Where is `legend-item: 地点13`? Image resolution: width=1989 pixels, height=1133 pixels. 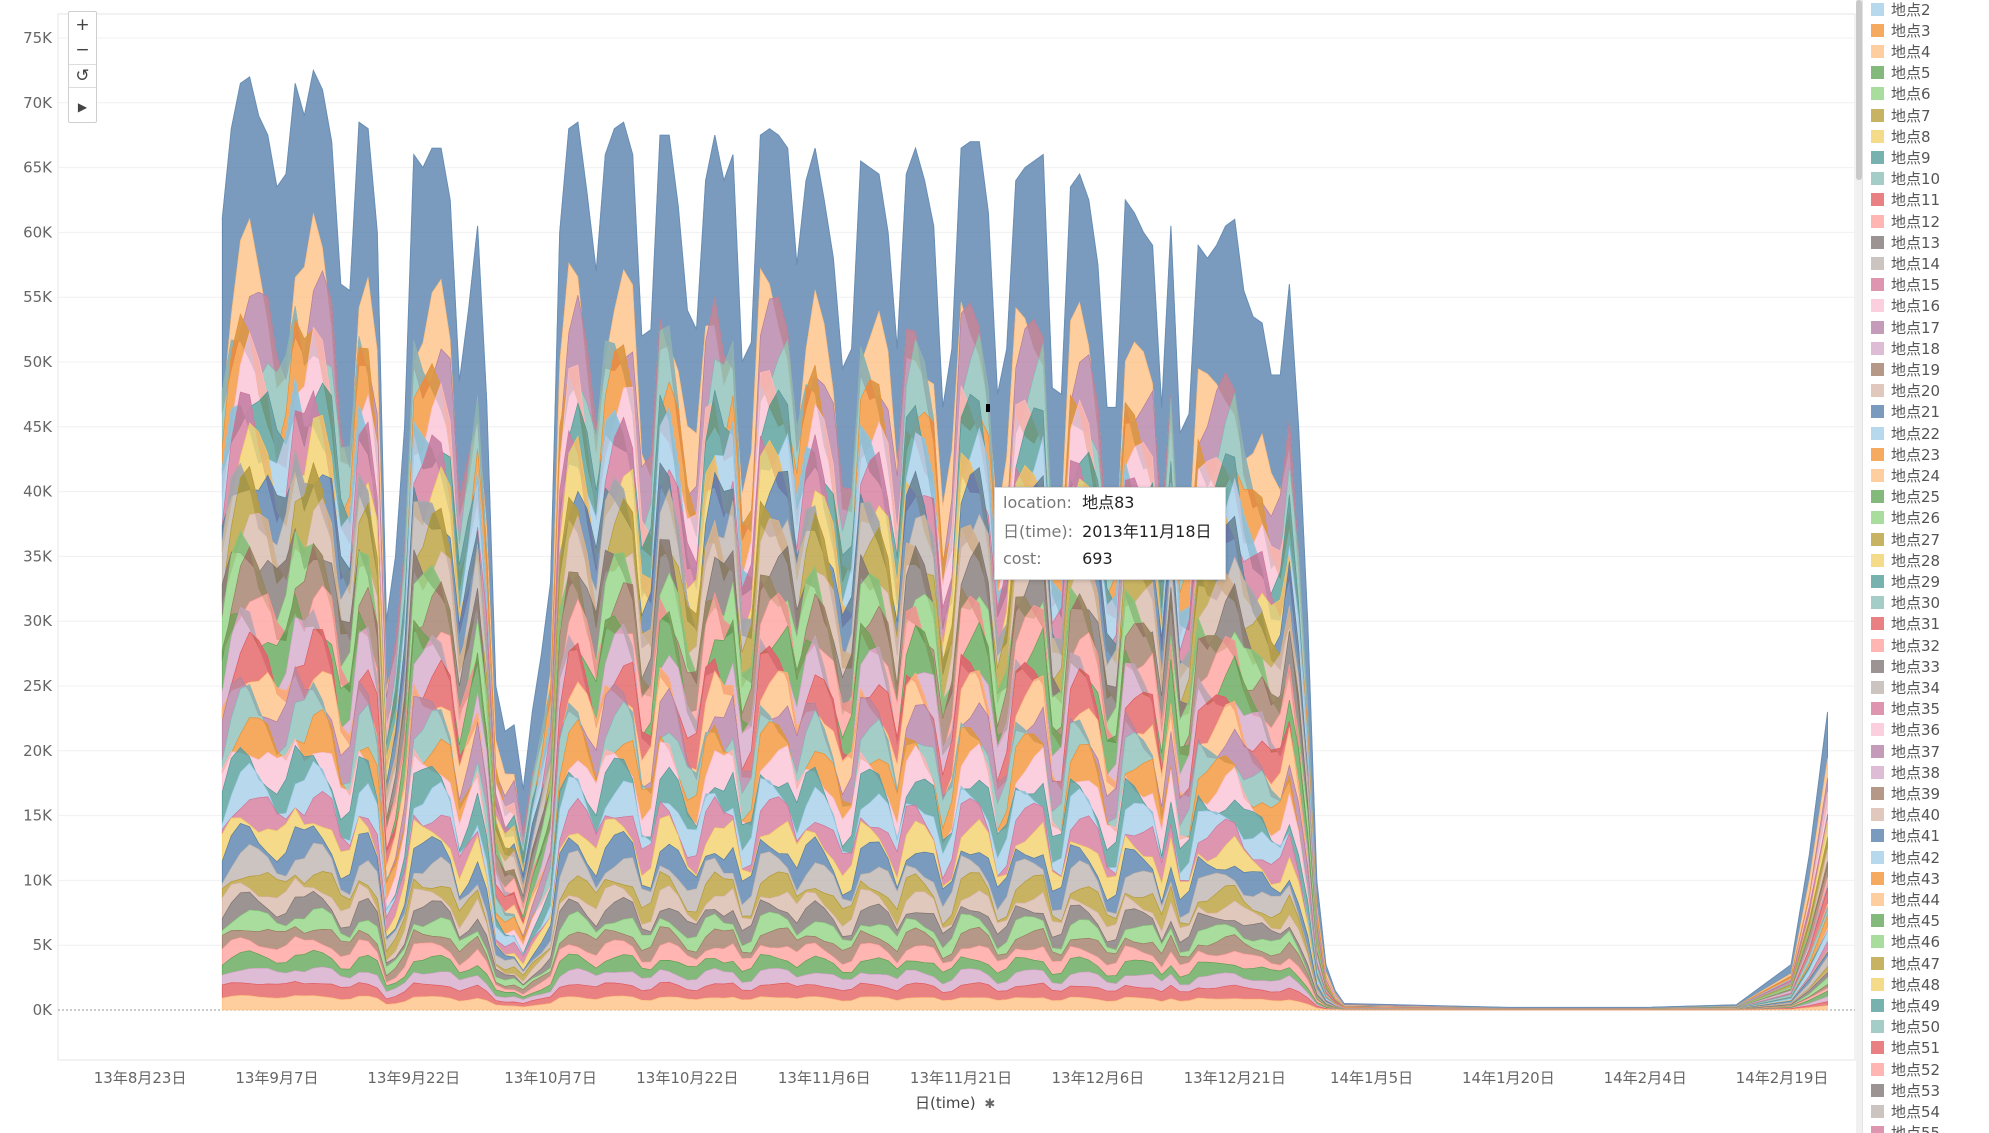 legend-item: 地点13 is located at coordinates (1905, 242).